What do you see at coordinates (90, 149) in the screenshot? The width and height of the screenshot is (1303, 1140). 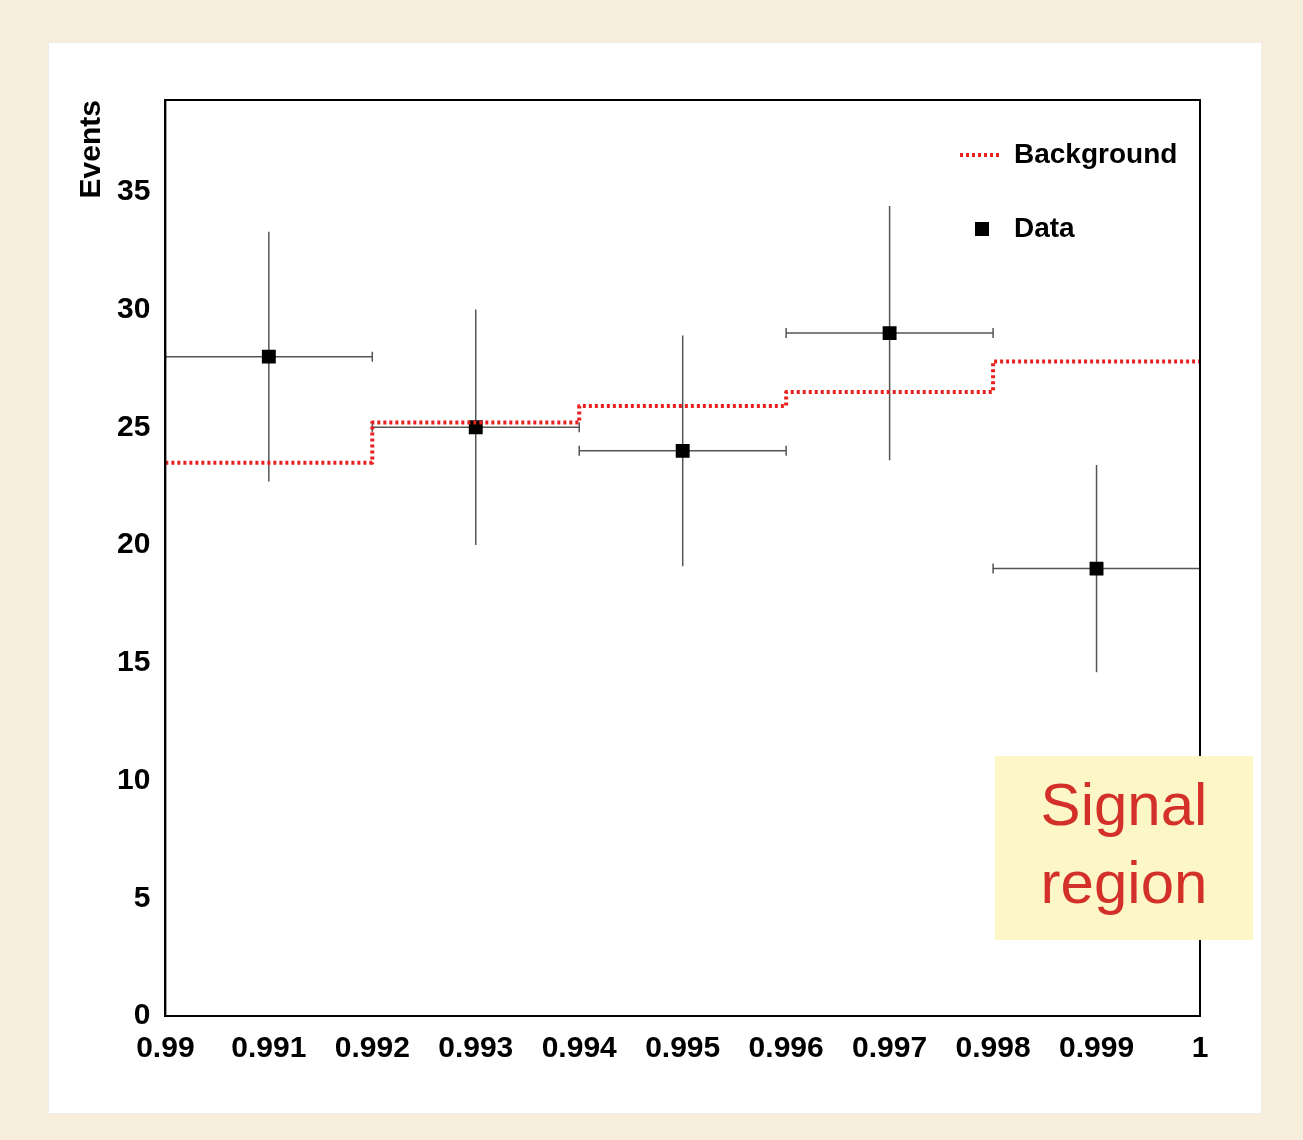 I see `y-axis-title: Events` at bounding box center [90, 149].